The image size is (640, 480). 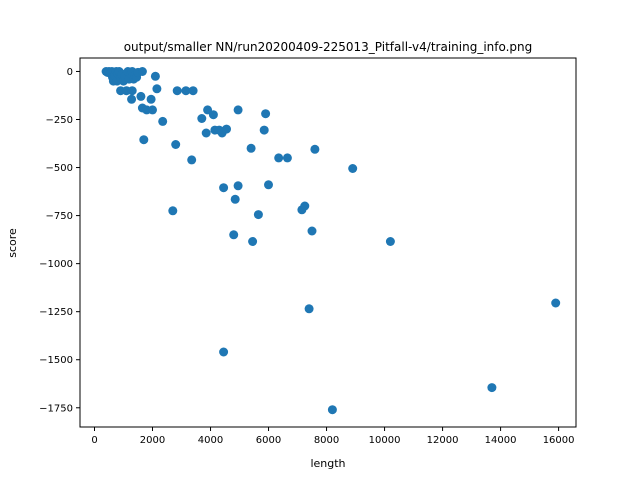 I want to click on y-tick-label: −750, so click(x=59, y=216).